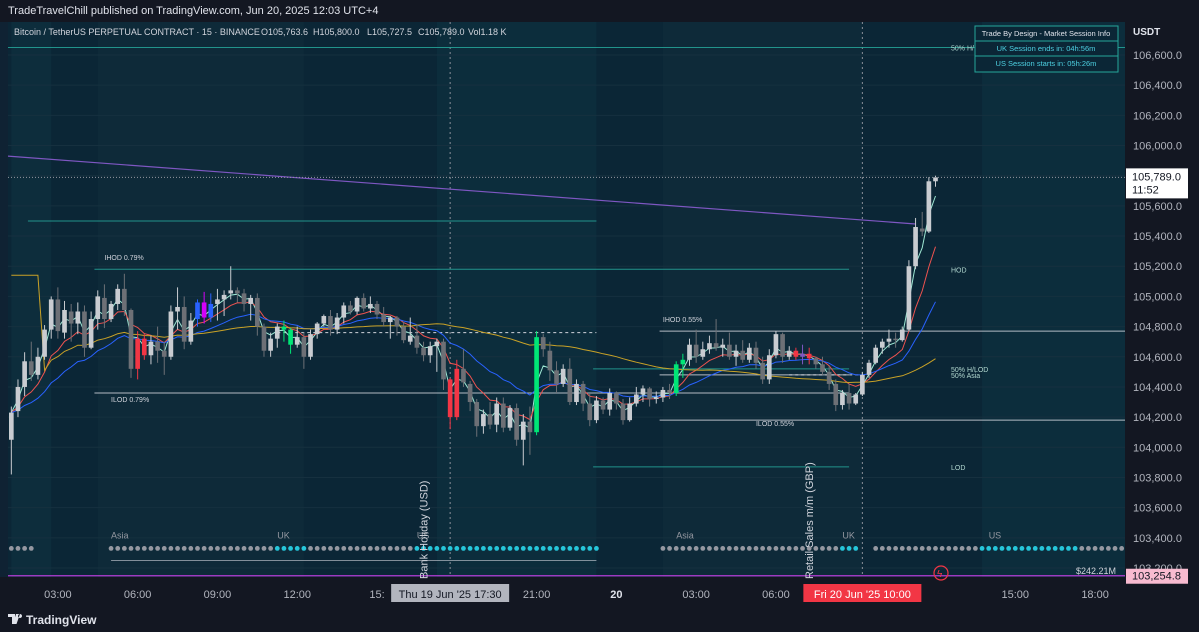  What do you see at coordinates (562, 592) in the screenshot?
I see `time-scale` at bounding box center [562, 592].